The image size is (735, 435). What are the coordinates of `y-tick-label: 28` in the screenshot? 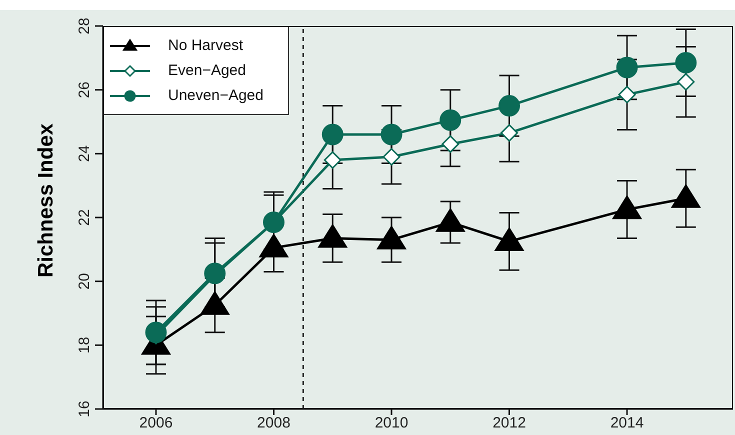 It's located at (84, 26).